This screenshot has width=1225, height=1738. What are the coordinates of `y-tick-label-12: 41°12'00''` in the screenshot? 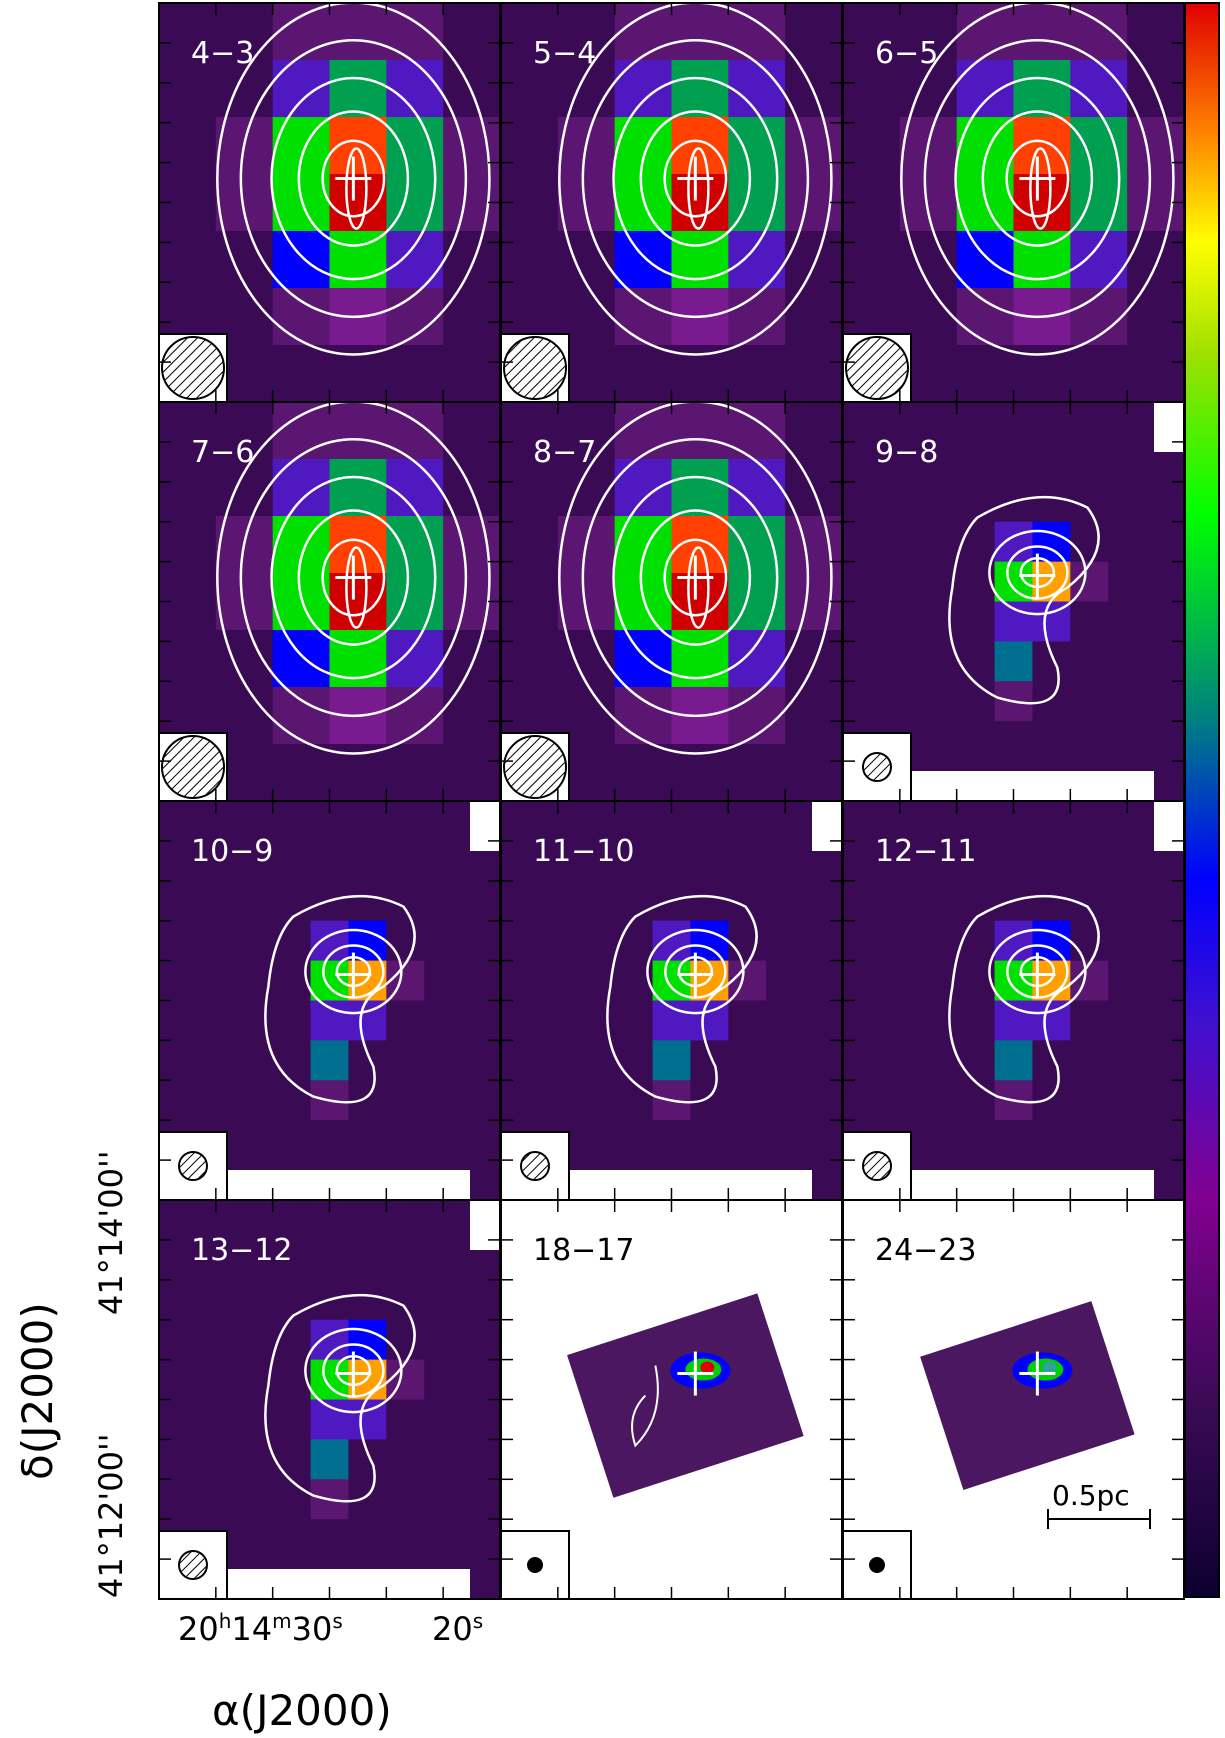 It's located at (111, 1515).